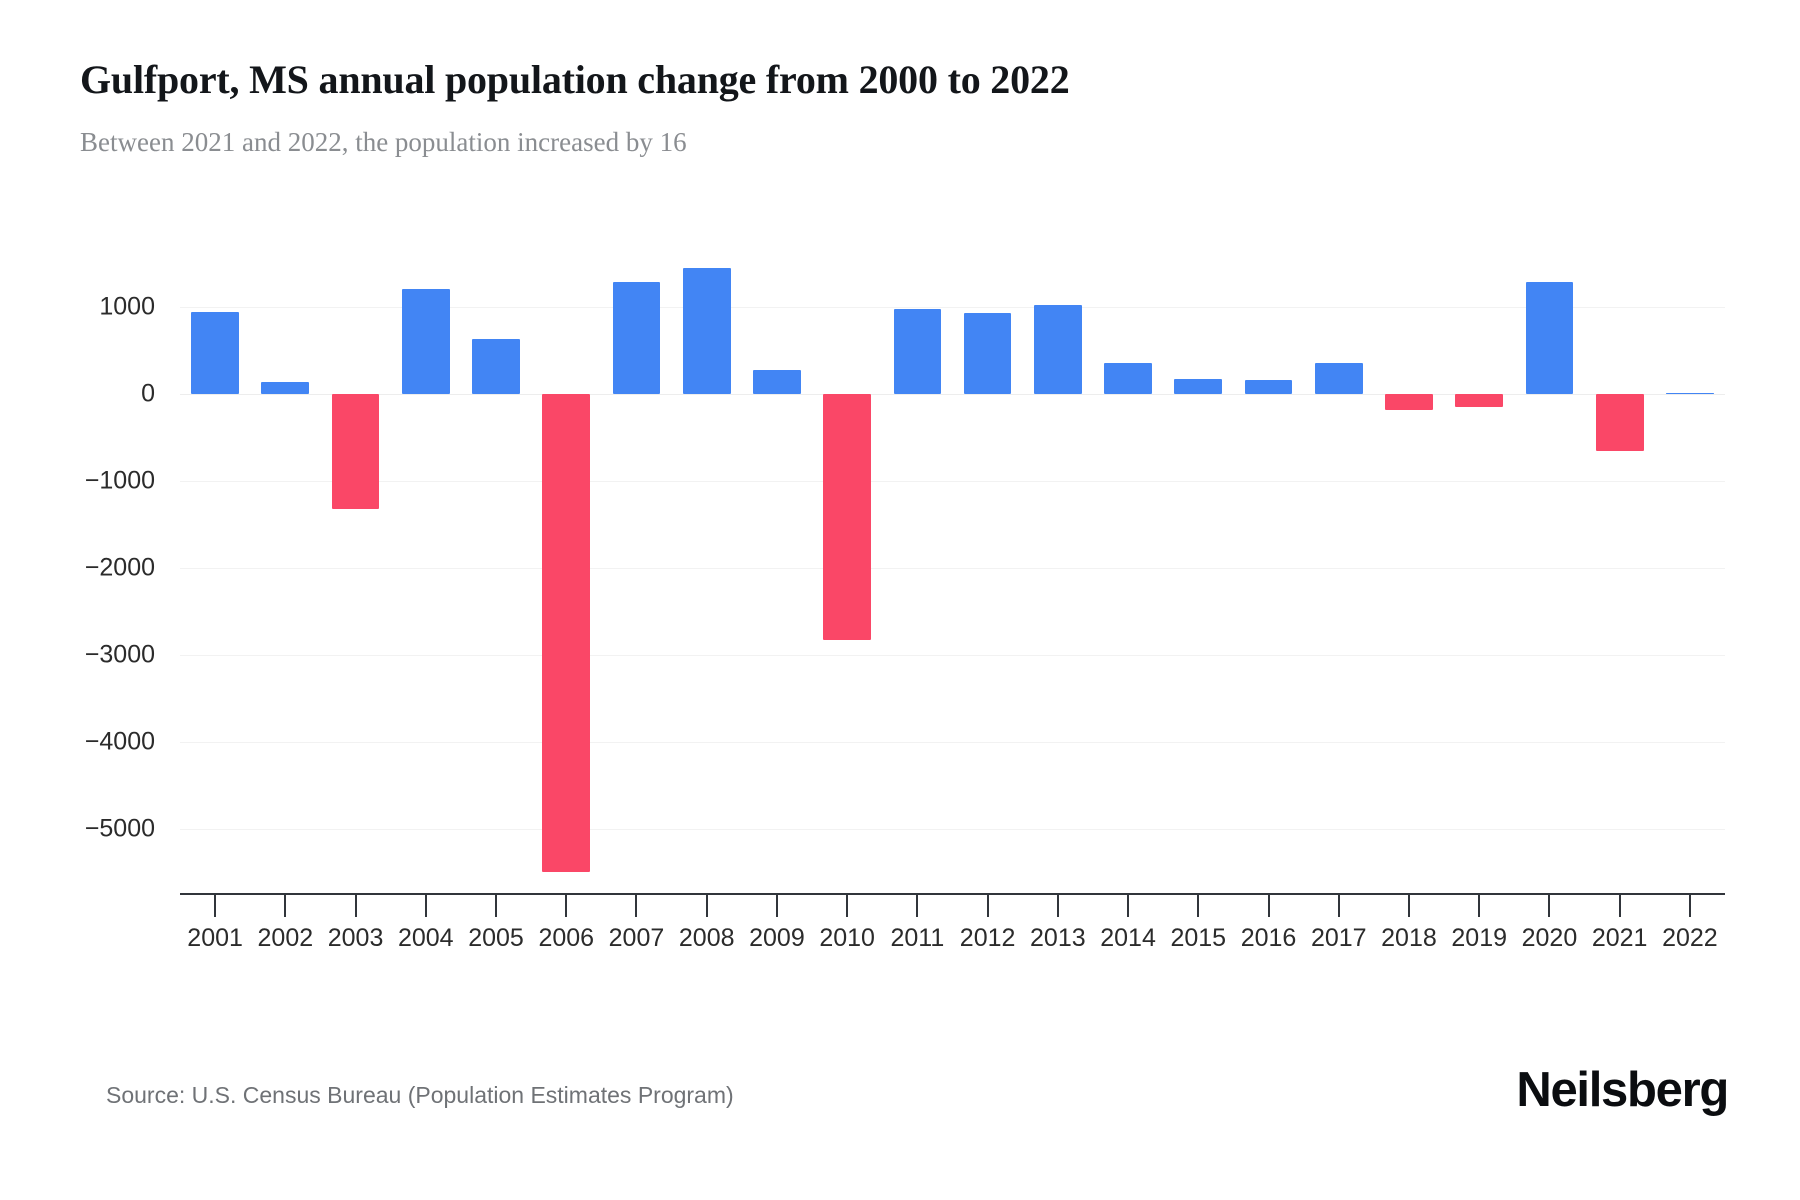 The width and height of the screenshot is (1800, 1200). What do you see at coordinates (636, 938) in the screenshot?
I see `x-axis-tick-label: 2007` at bounding box center [636, 938].